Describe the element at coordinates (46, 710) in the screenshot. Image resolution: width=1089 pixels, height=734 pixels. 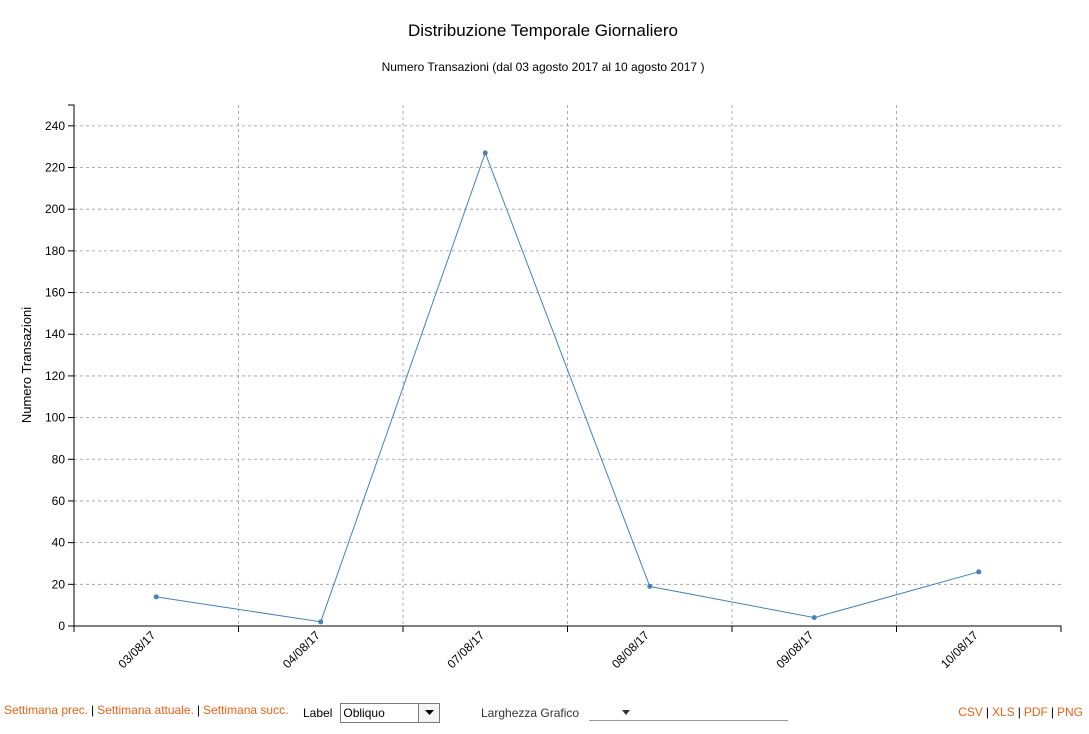
I see `prev-week-link: Settimana prec.` at that location.